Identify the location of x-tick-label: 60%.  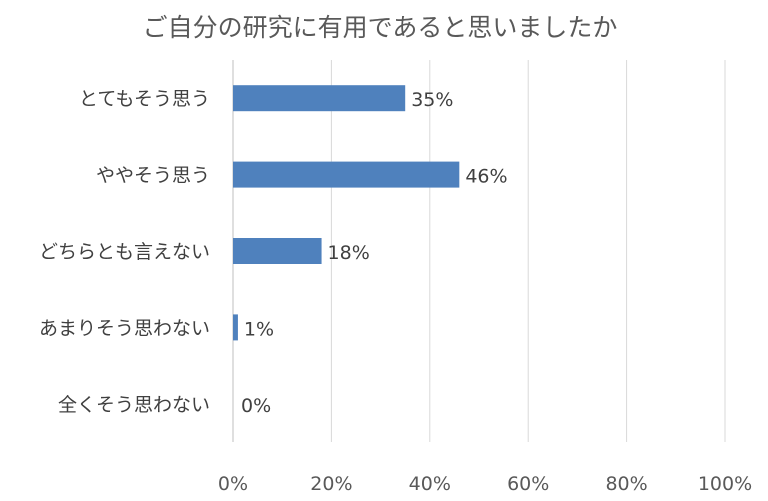
(528, 484).